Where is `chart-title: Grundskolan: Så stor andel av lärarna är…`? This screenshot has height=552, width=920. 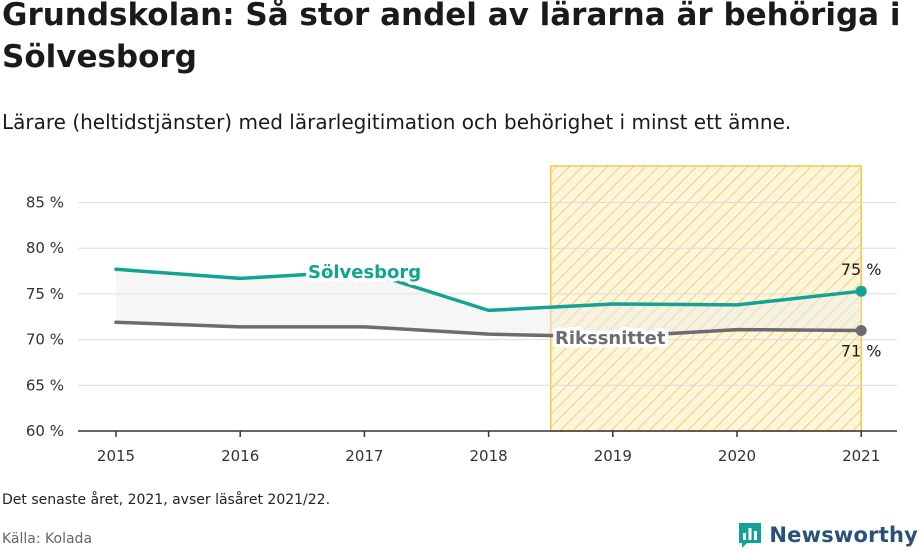 chart-title: Grundskolan: Så stor andel av lärarna är… is located at coordinates (451, 37).